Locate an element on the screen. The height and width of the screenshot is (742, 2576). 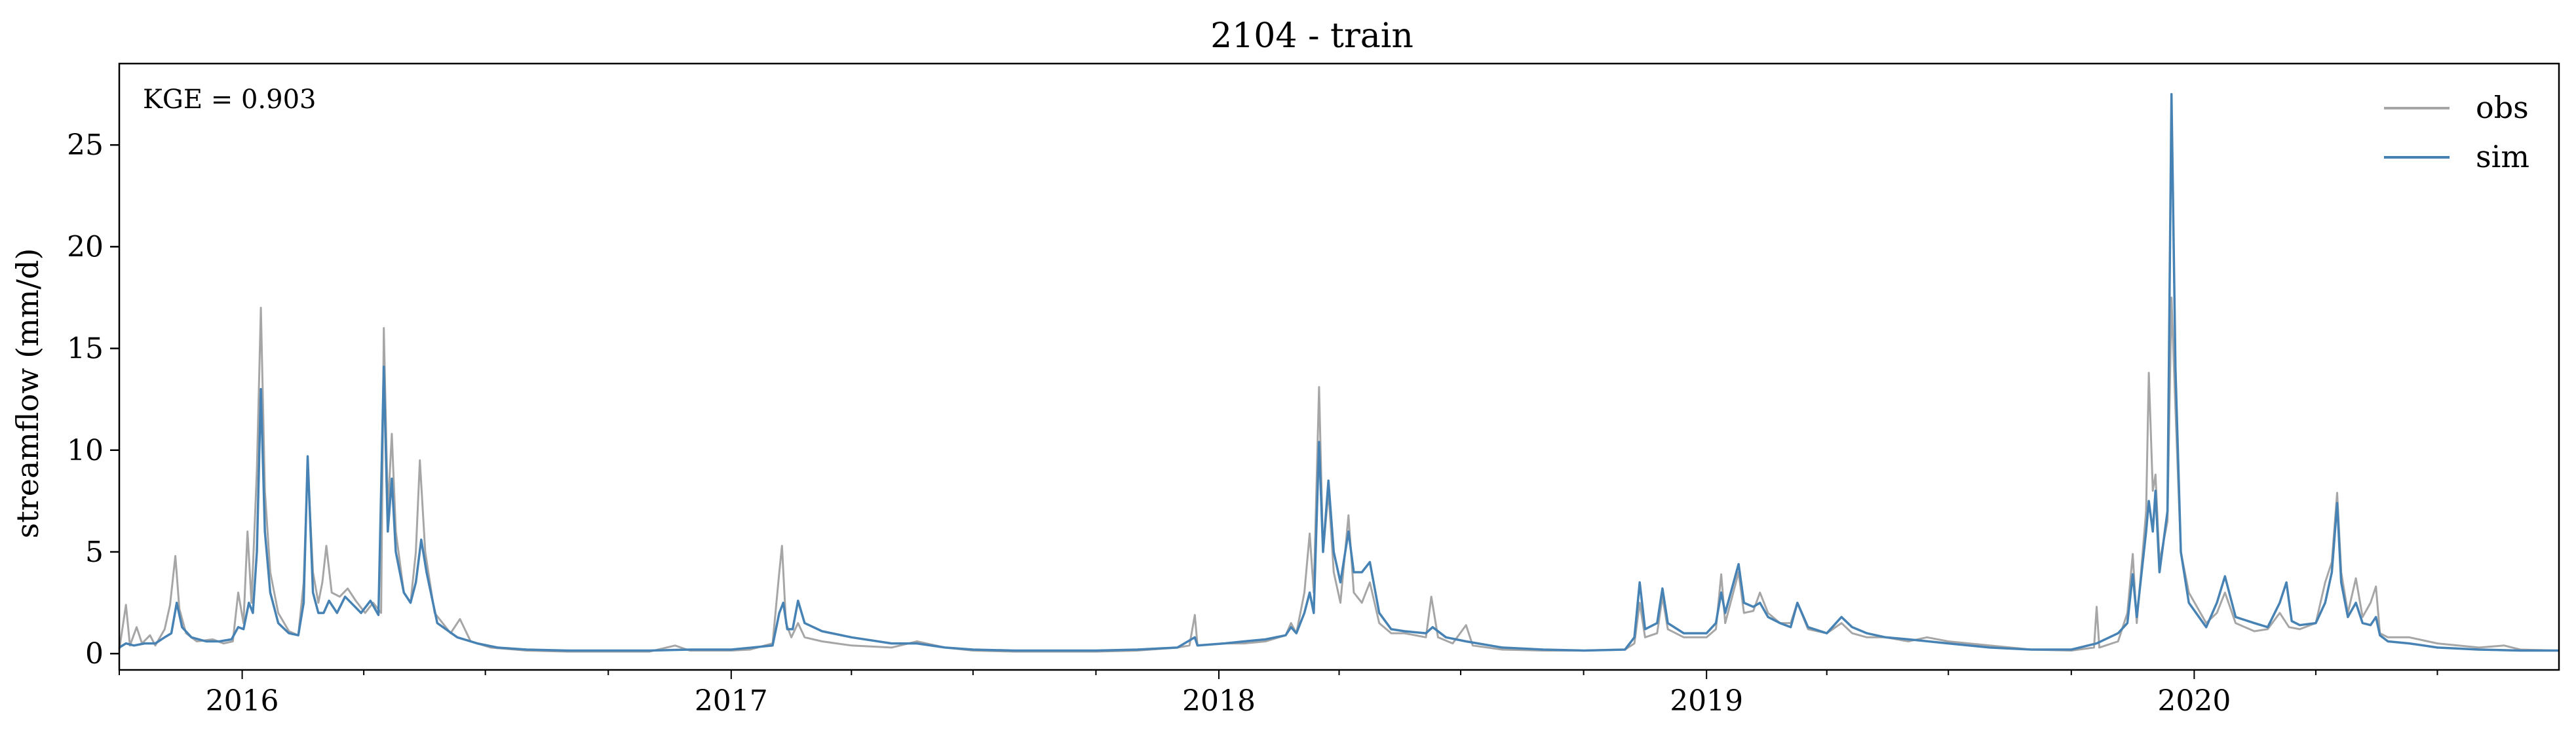
y-tick-label: 0 is located at coordinates (94, 654).